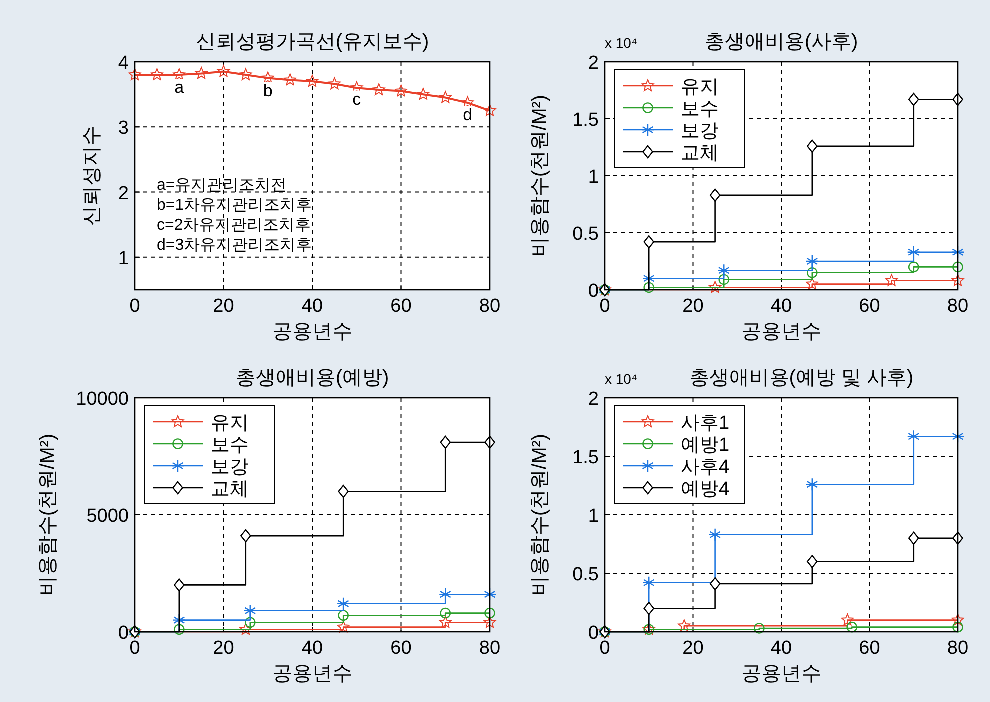 The width and height of the screenshot is (990, 702). I want to click on y-tick-label: 3, so click(123, 129).